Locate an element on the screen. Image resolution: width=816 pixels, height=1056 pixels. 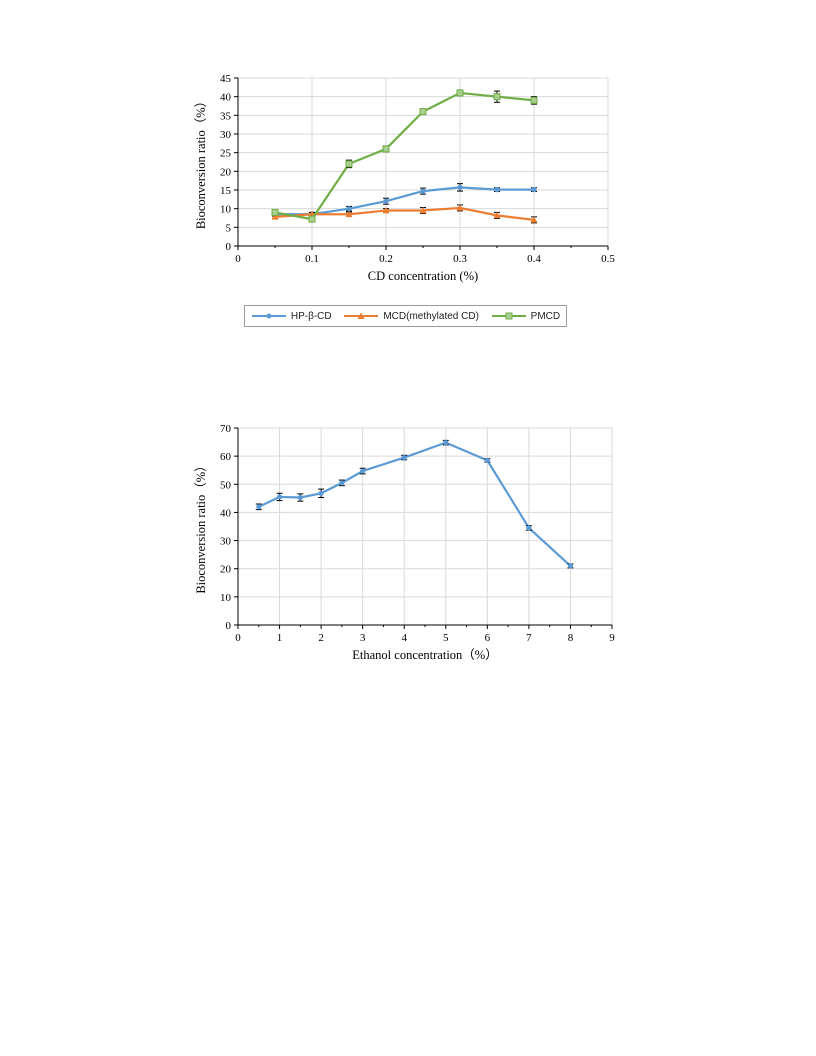
y-tick-label: 15 is located at coordinates (226, 191).